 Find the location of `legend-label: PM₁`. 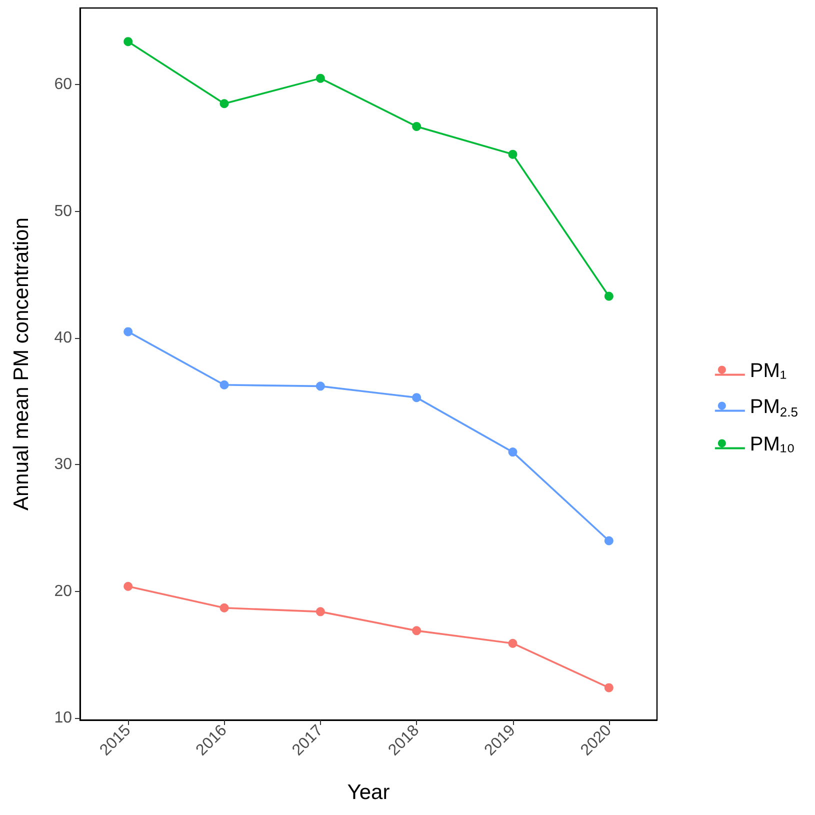

legend-label: PM₁ is located at coordinates (768, 371).